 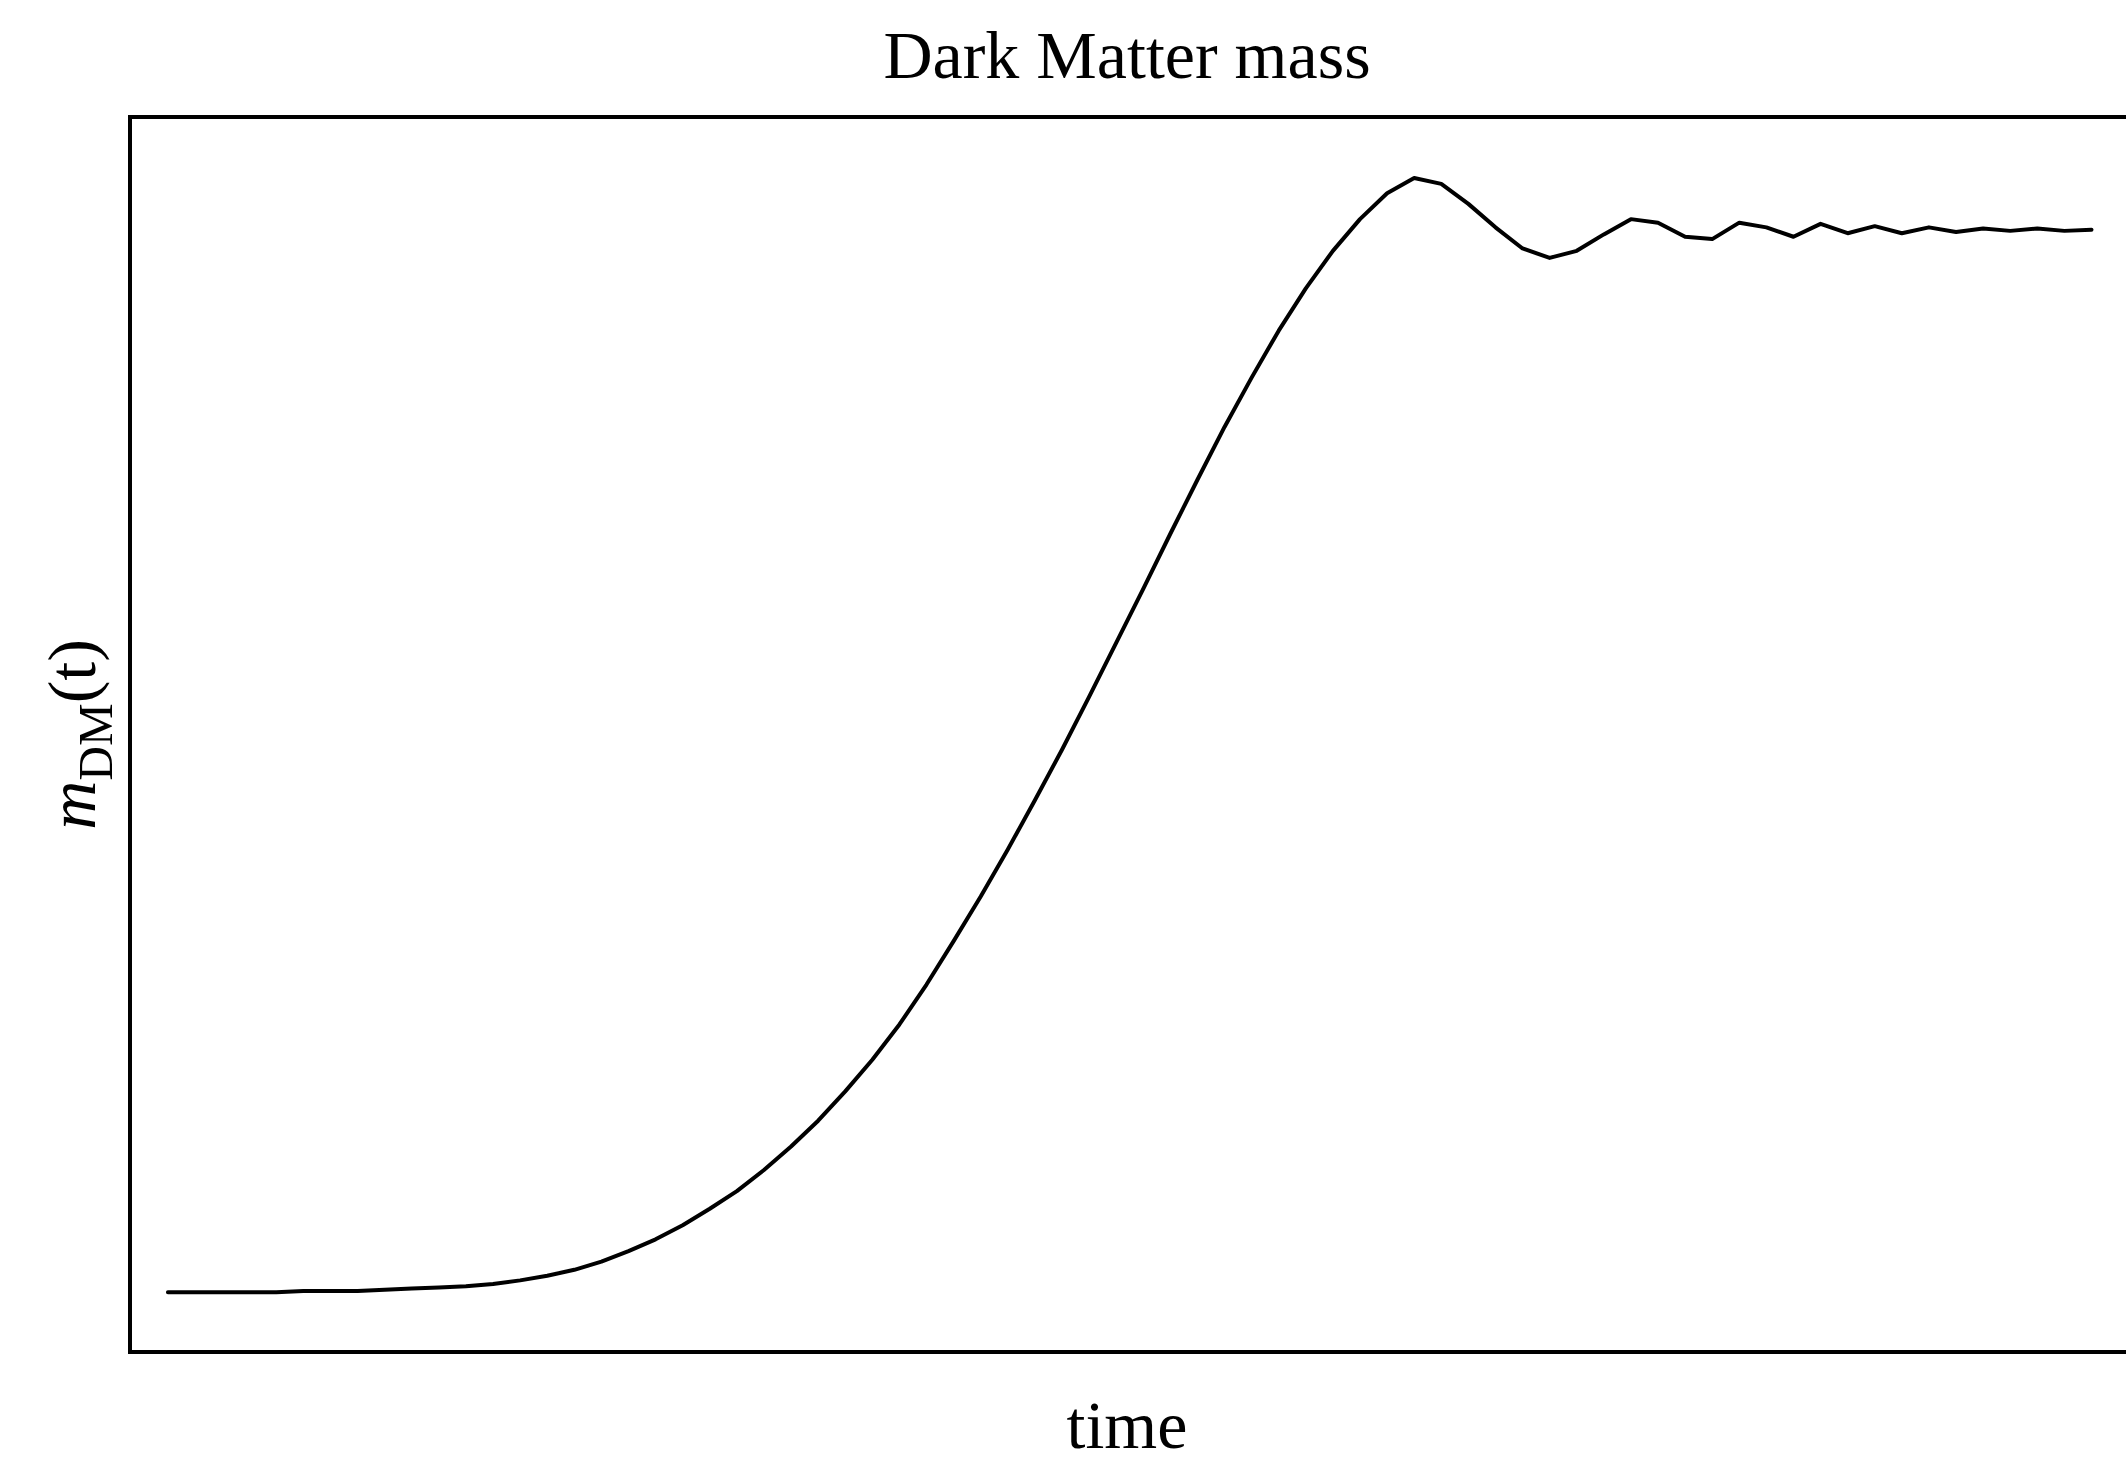 I want to click on x-axis-title: time, so click(x=1127, y=1425).